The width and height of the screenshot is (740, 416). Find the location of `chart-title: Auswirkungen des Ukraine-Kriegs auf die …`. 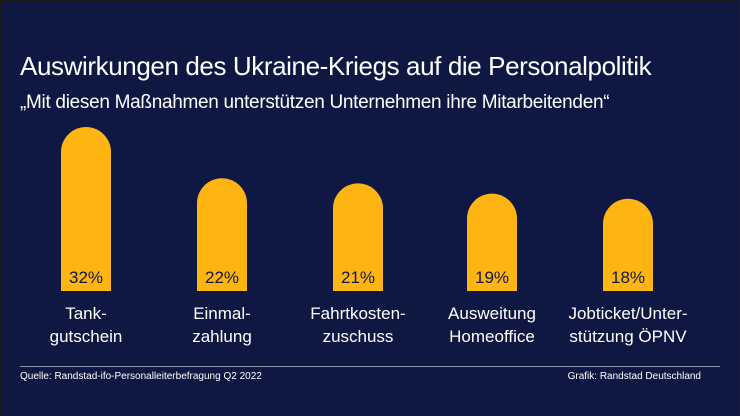

chart-title: Auswirkungen des Ukraine-Kriegs auf die … is located at coordinates (336, 66).